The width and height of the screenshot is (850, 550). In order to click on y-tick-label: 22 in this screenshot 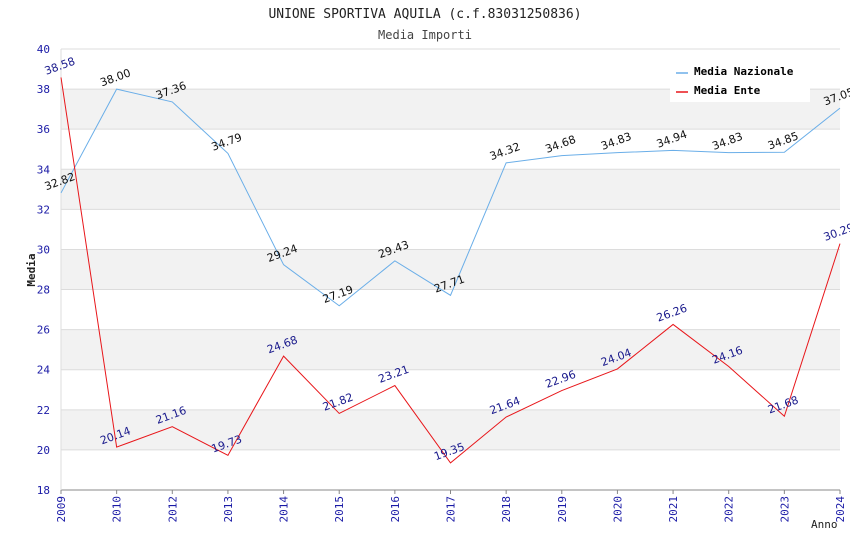, I will do `click(43, 410)`.